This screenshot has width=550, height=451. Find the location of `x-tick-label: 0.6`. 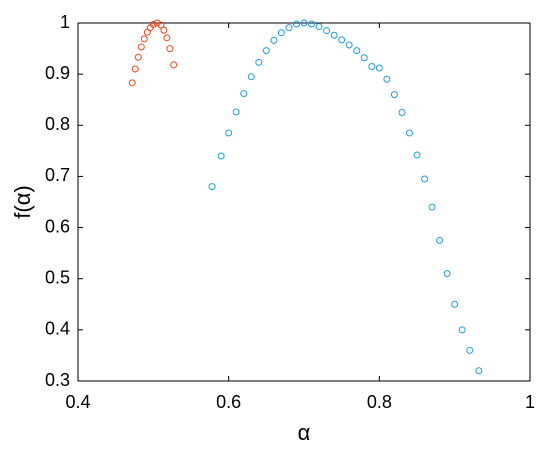

x-tick-label: 0.6 is located at coordinates (228, 402).